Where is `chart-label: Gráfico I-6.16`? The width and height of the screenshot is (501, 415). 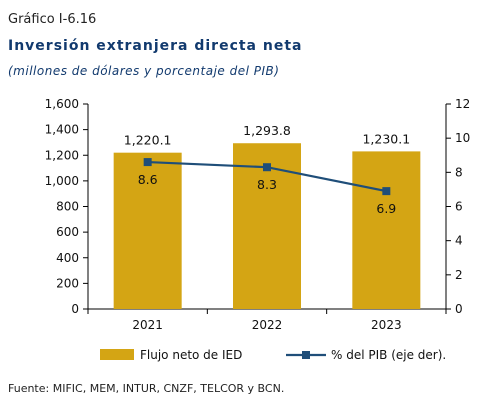 chart-label: Gráfico I-6.16 is located at coordinates (52, 19).